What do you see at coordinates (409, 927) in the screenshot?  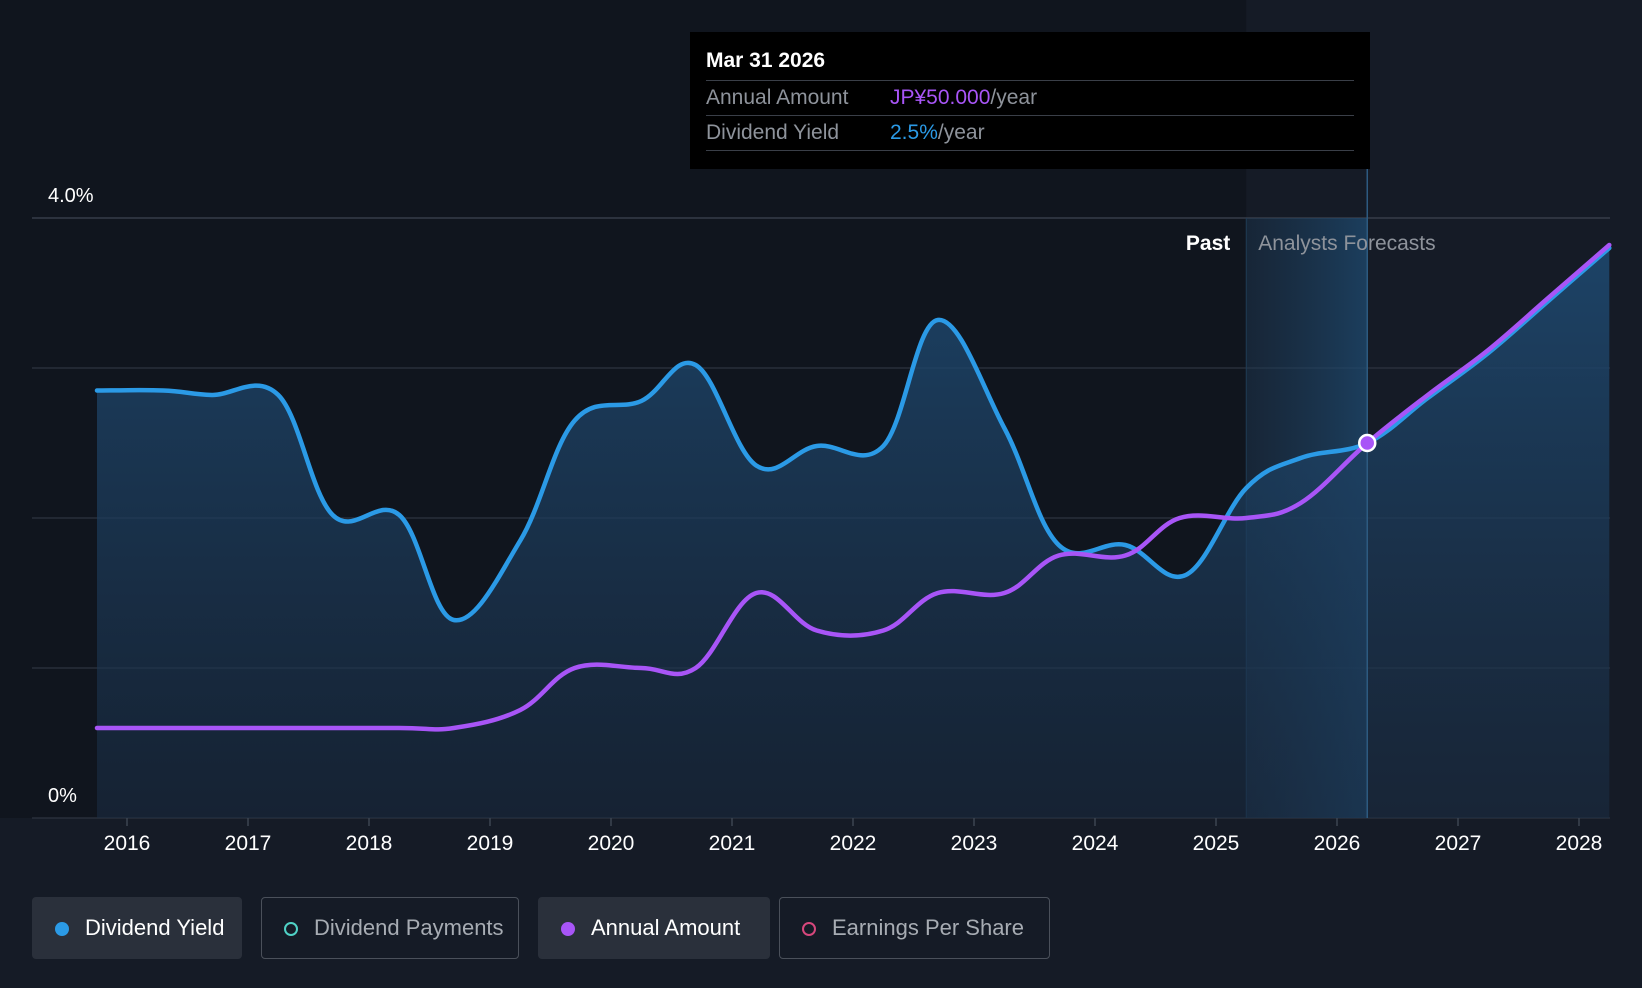 I see `legend-dividend-payments-label: Dividend Payments` at bounding box center [409, 927].